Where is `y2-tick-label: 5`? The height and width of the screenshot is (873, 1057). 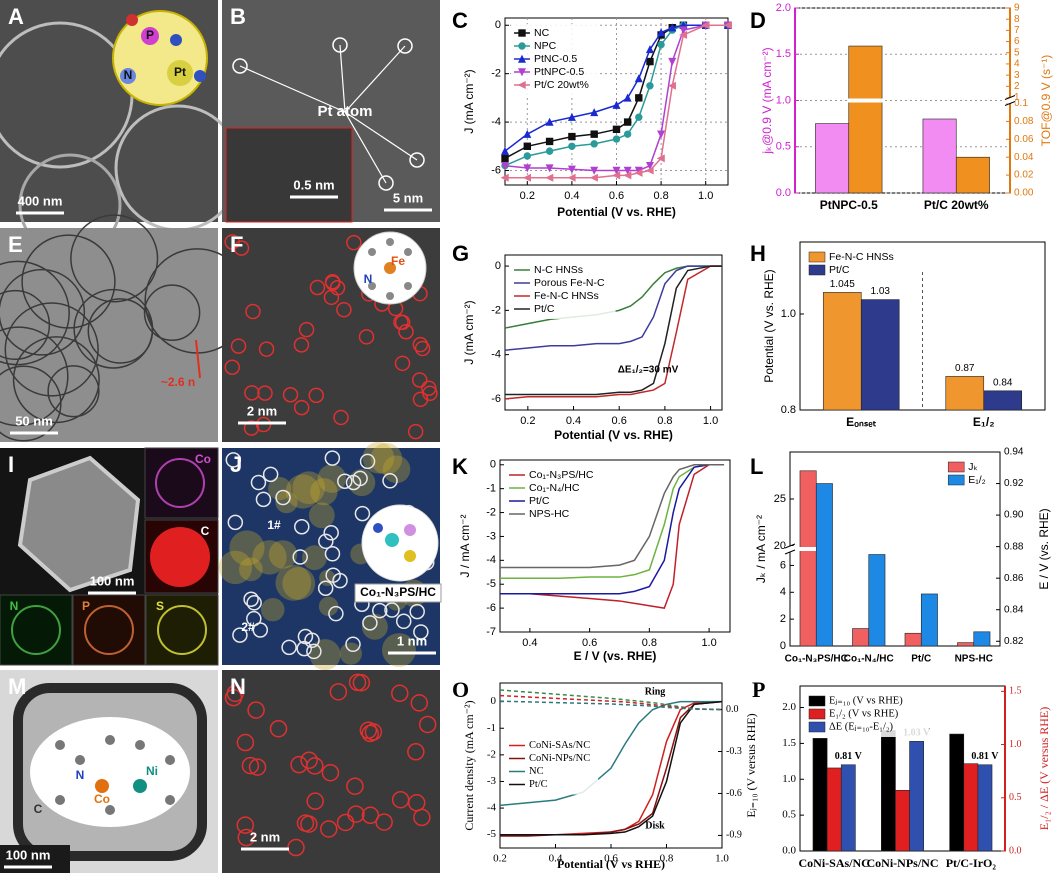
y2-tick-label: 5 is located at coordinates (1017, 52).